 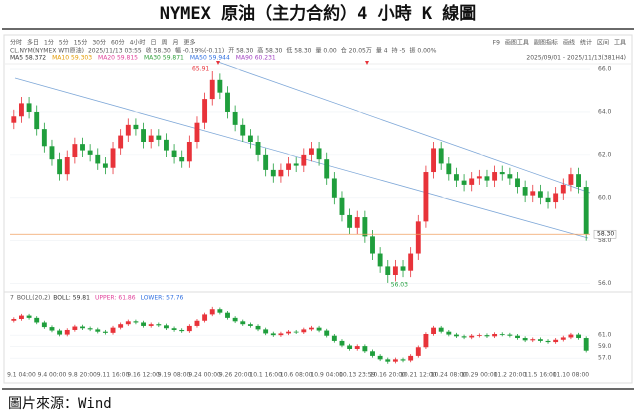 I want to click on legend-item: 58.372, so click(x=35, y=58).